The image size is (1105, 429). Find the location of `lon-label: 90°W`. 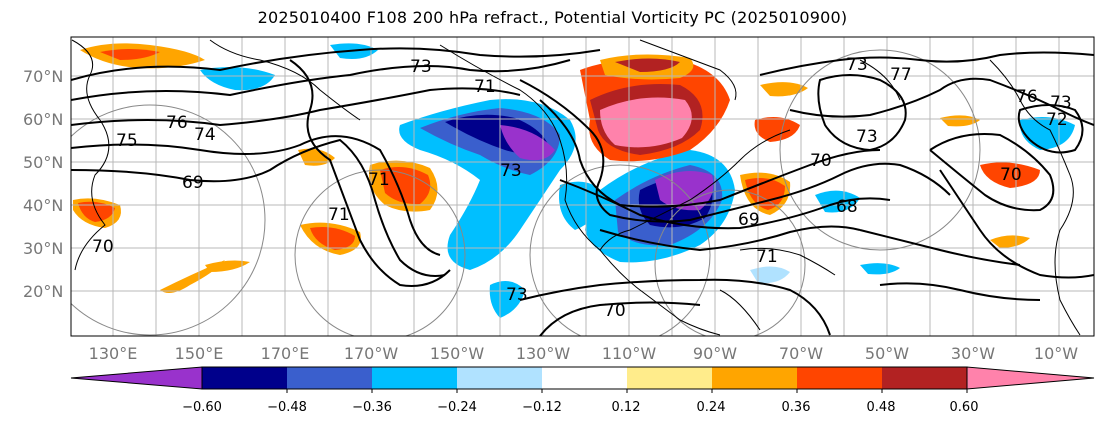

lon-label: 90°W is located at coordinates (715, 353).